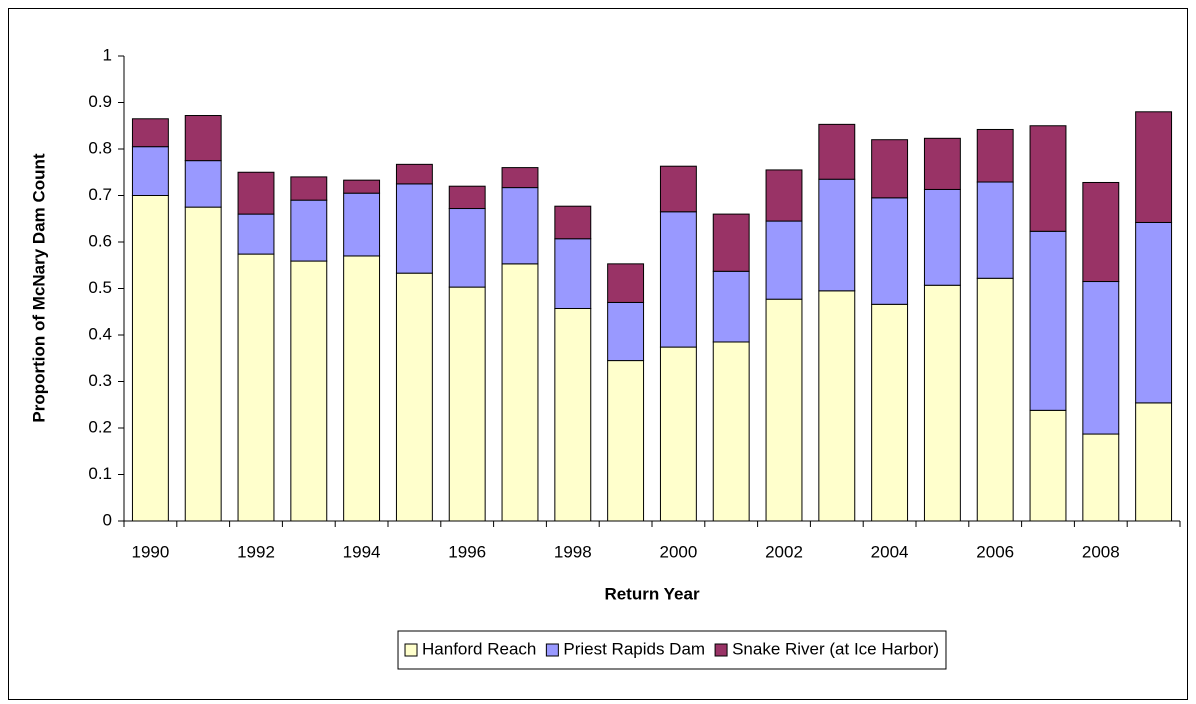  Describe the element at coordinates (100, 426) in the screenshot. I see `y-tick-label: 0.2` at that location.